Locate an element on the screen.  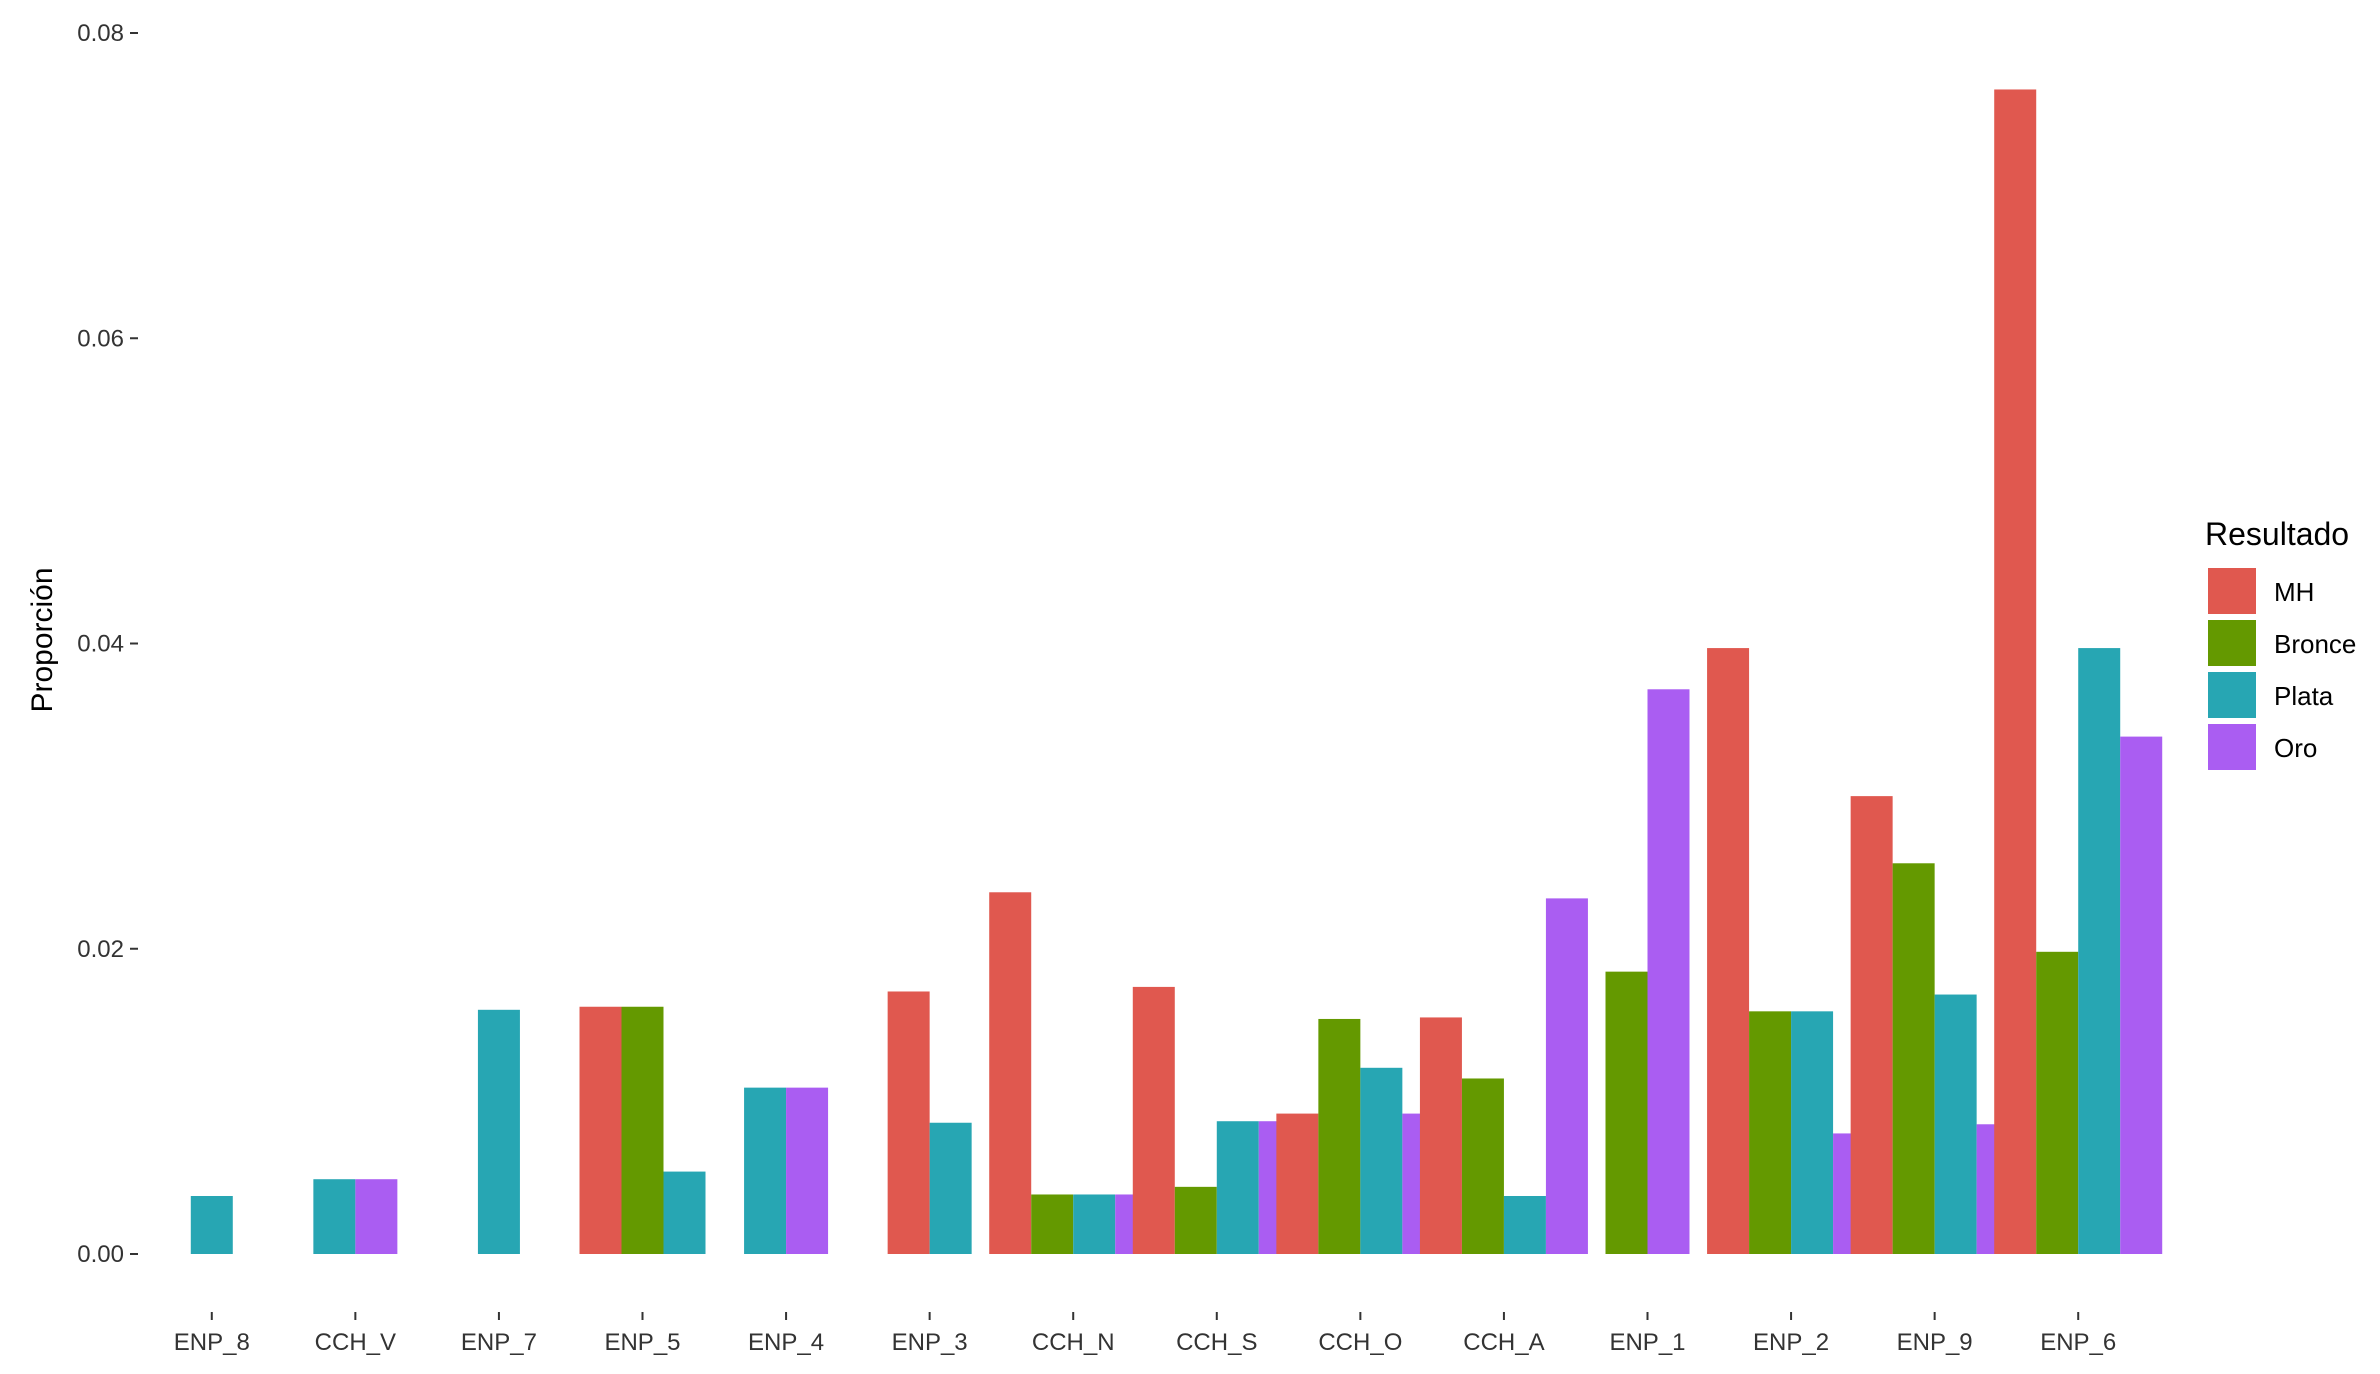
bar-enp-1-bronce is located at coordinates (1626, 1112).